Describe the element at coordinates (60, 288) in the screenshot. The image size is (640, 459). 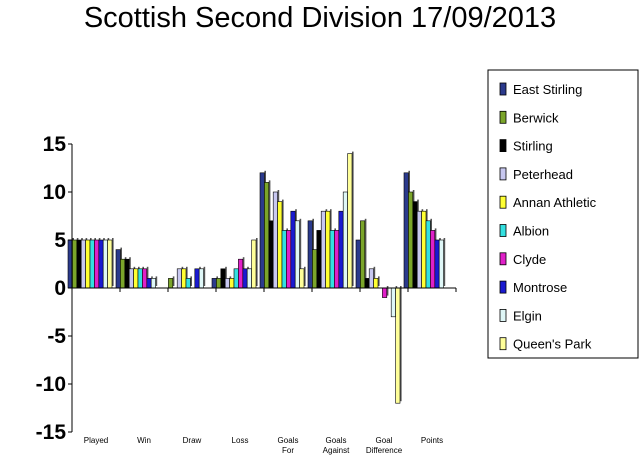
I see `y-tick-label: 0` at that location.